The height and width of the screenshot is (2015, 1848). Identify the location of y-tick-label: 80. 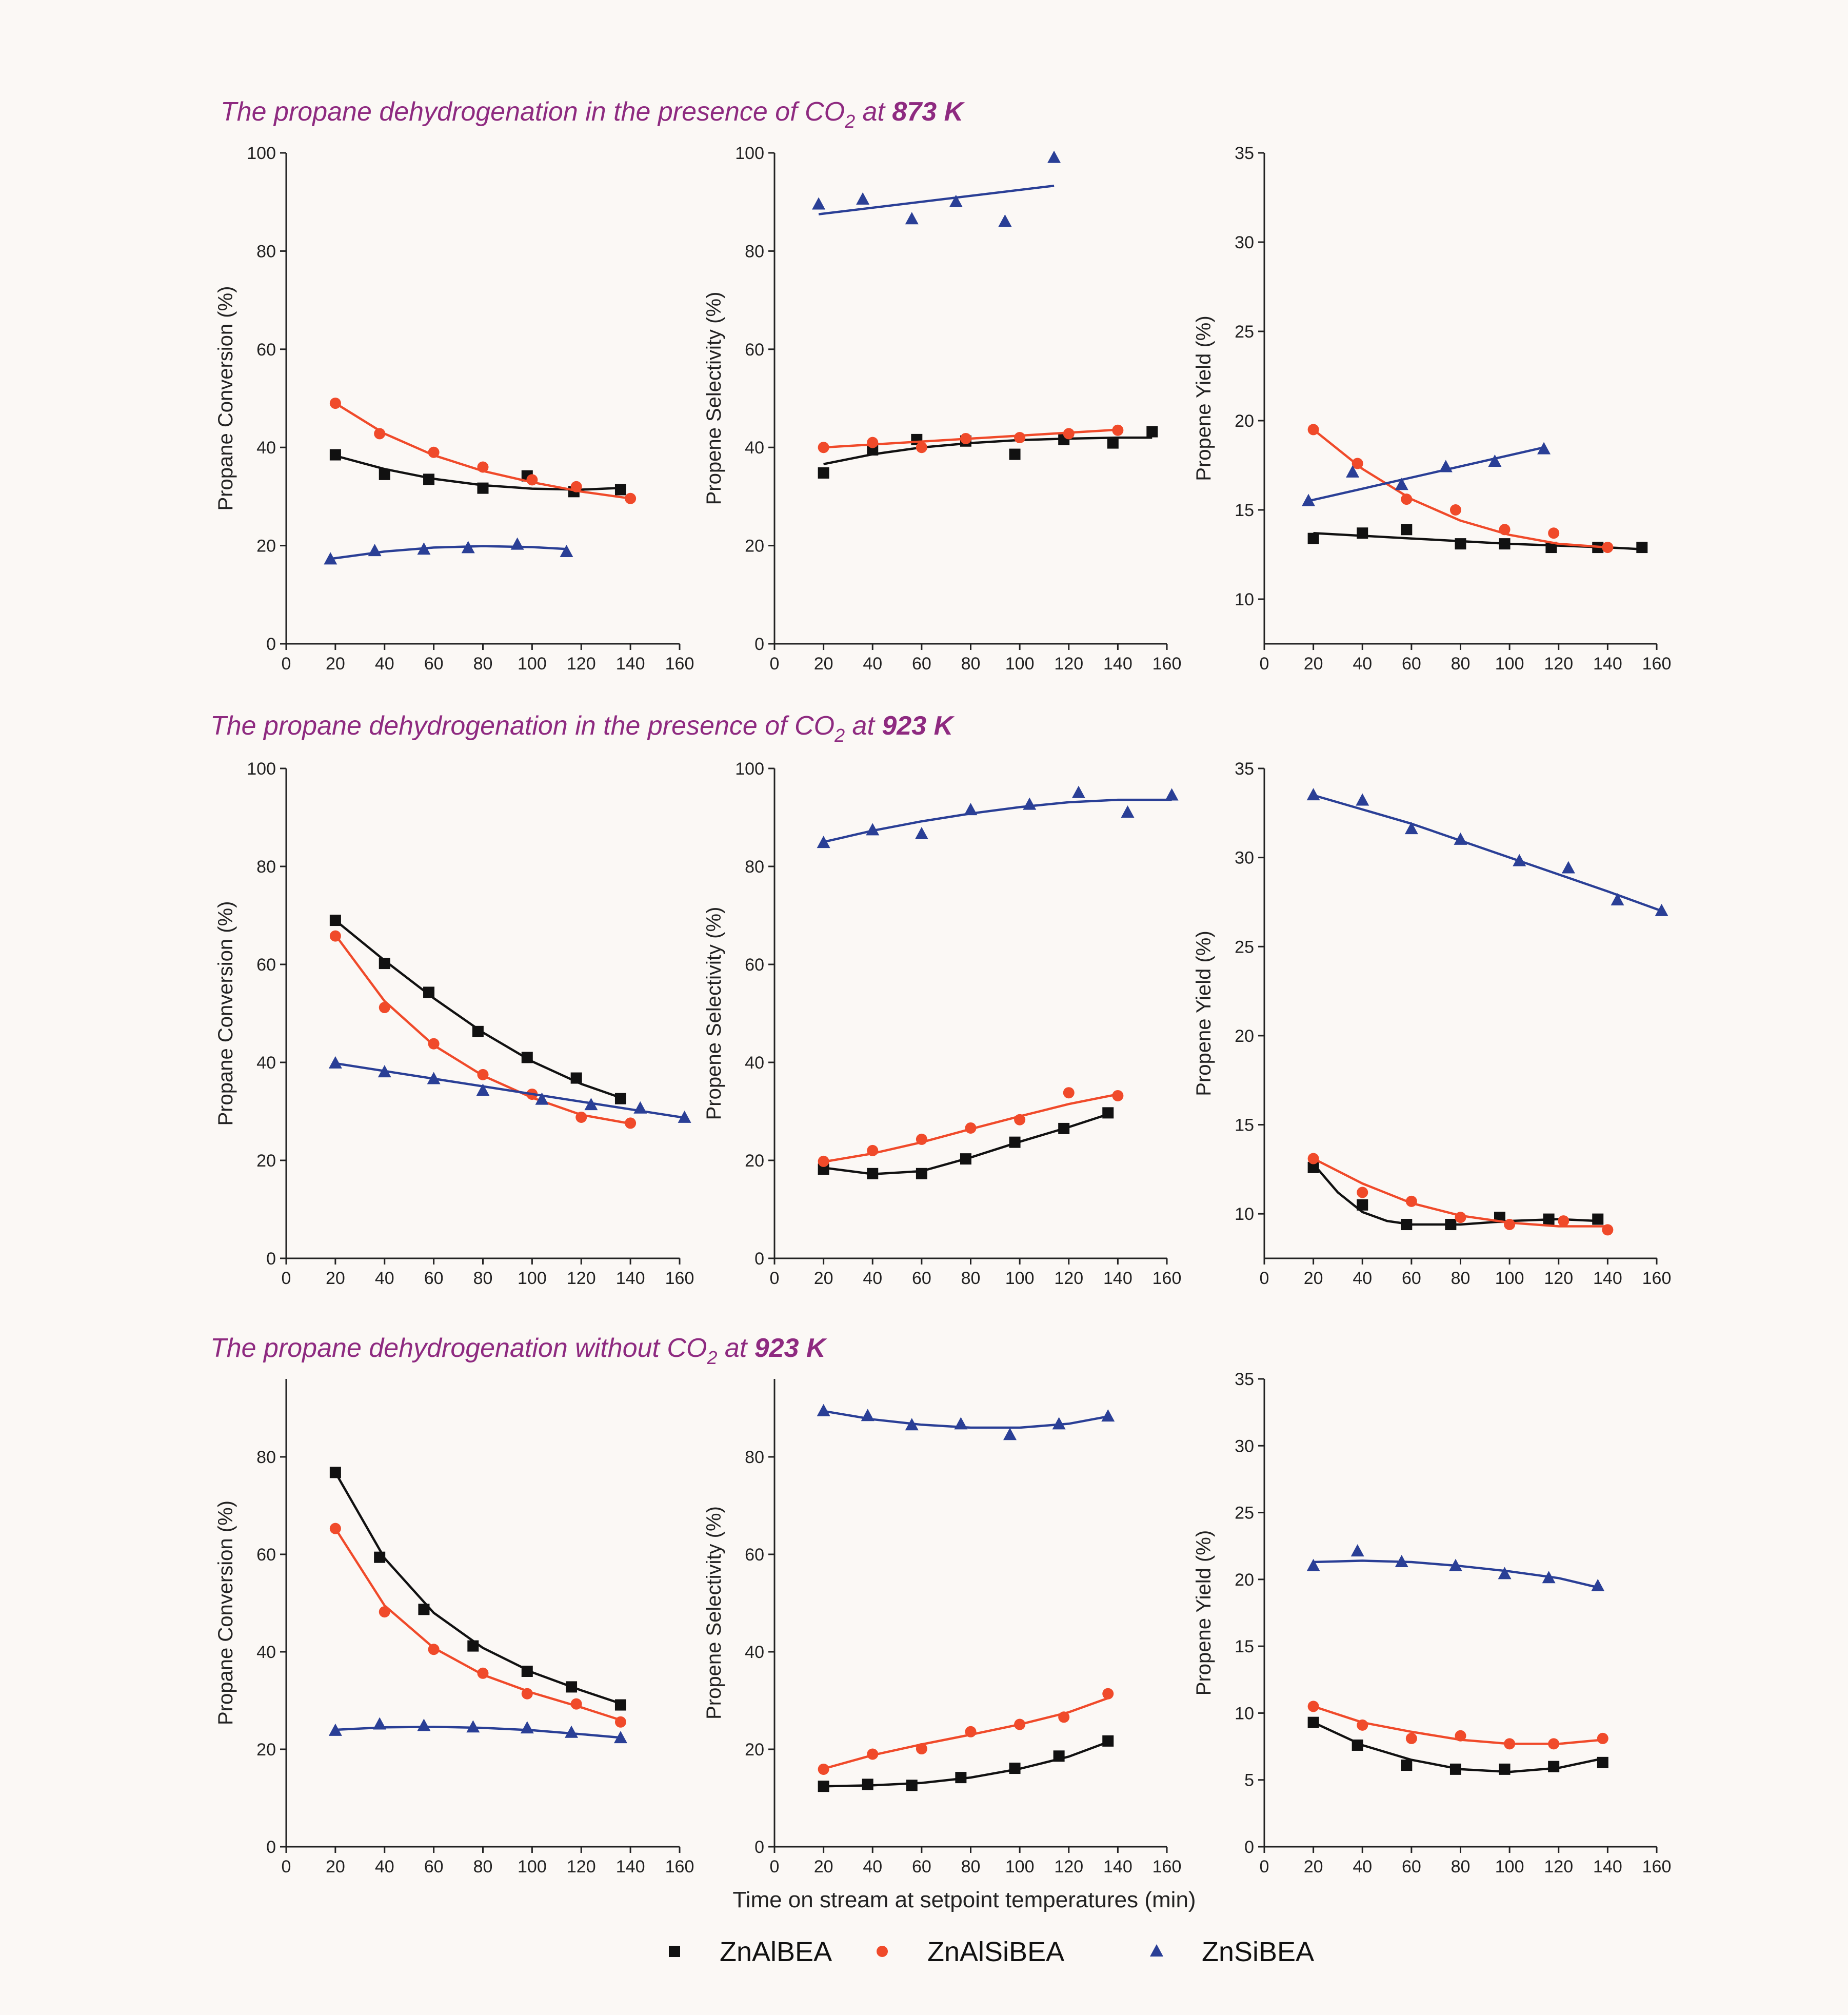
(266, 251).